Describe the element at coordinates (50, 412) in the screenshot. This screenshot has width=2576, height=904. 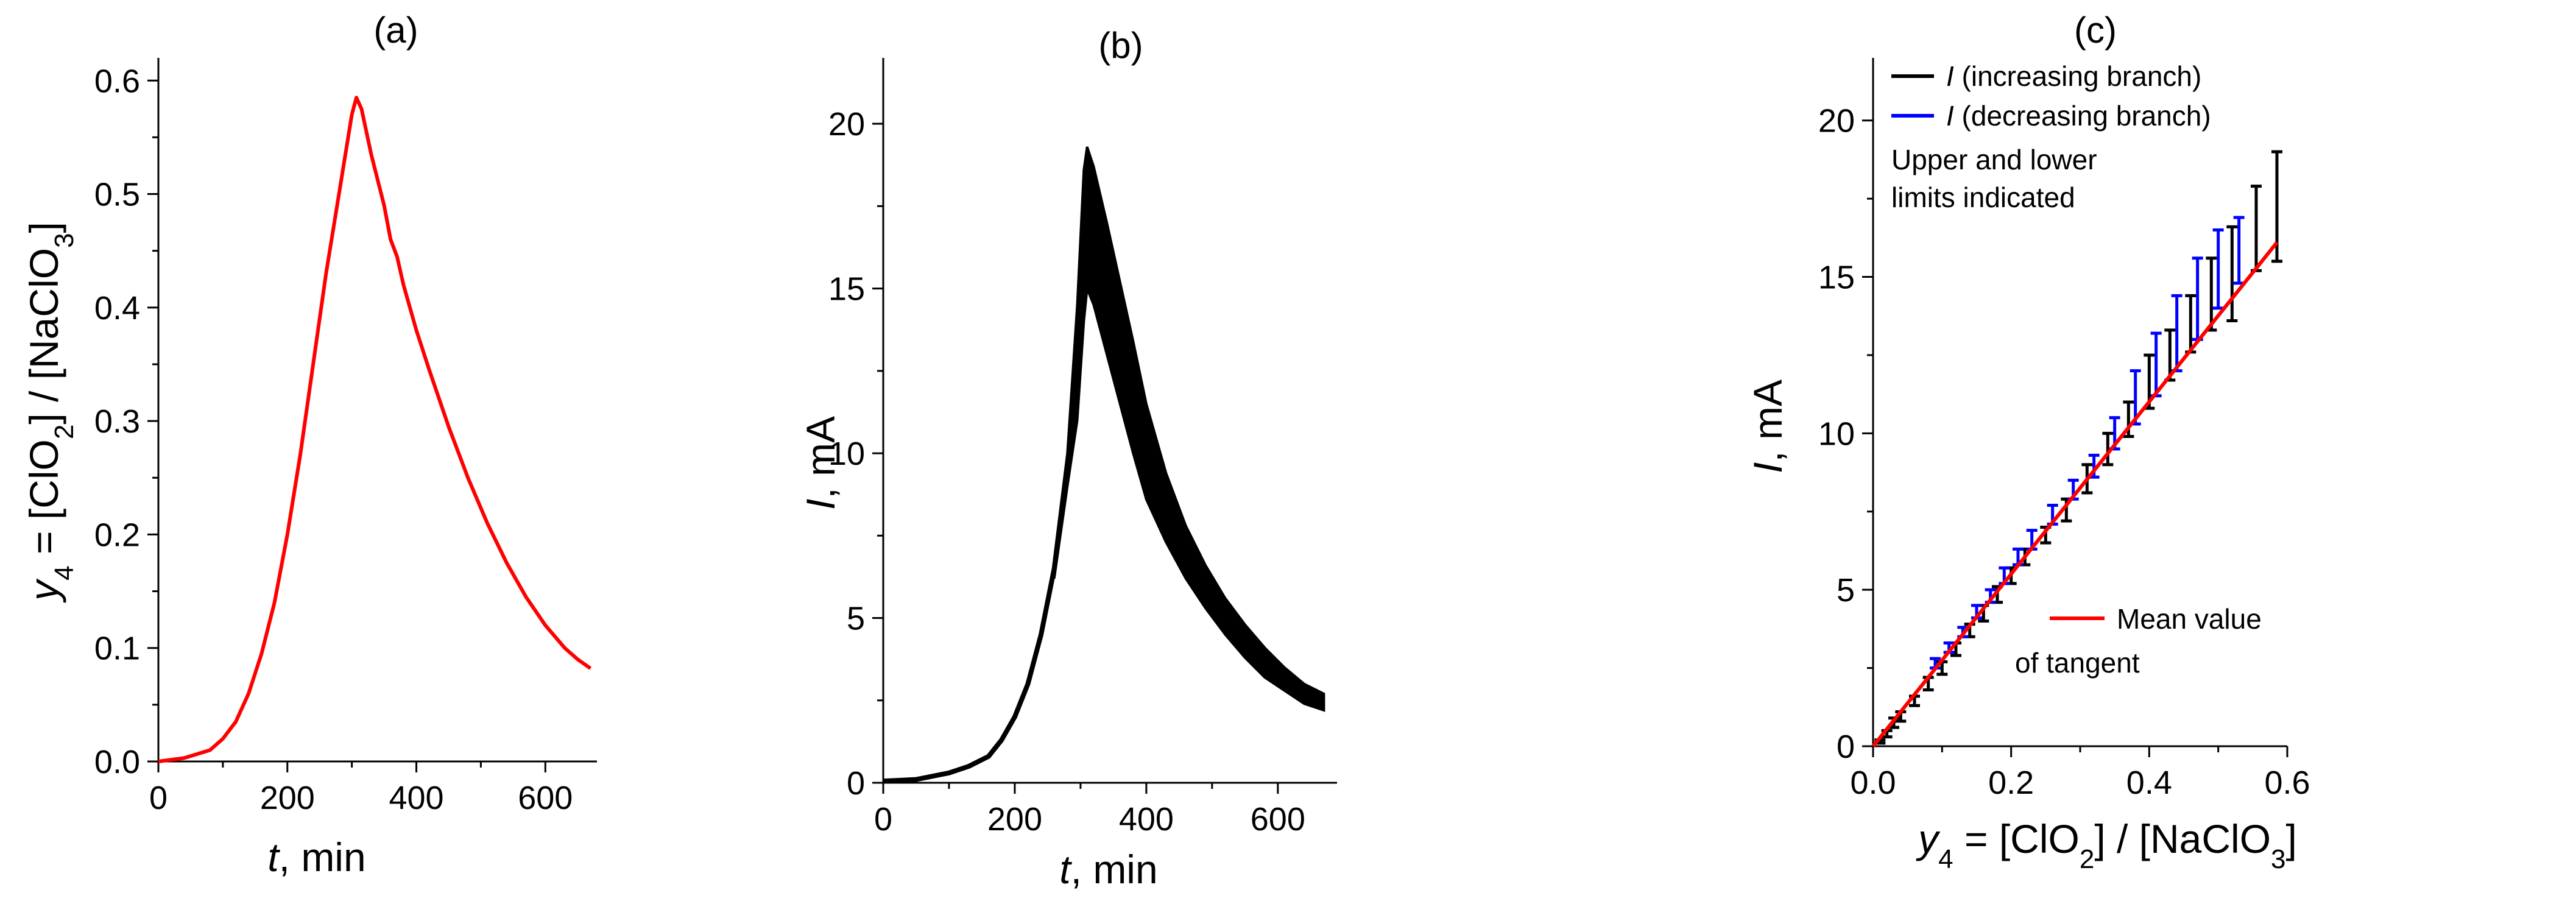
I see `panel-a-y-axis-label: y4 = [ClO2] / [NaClO3]` at that location.